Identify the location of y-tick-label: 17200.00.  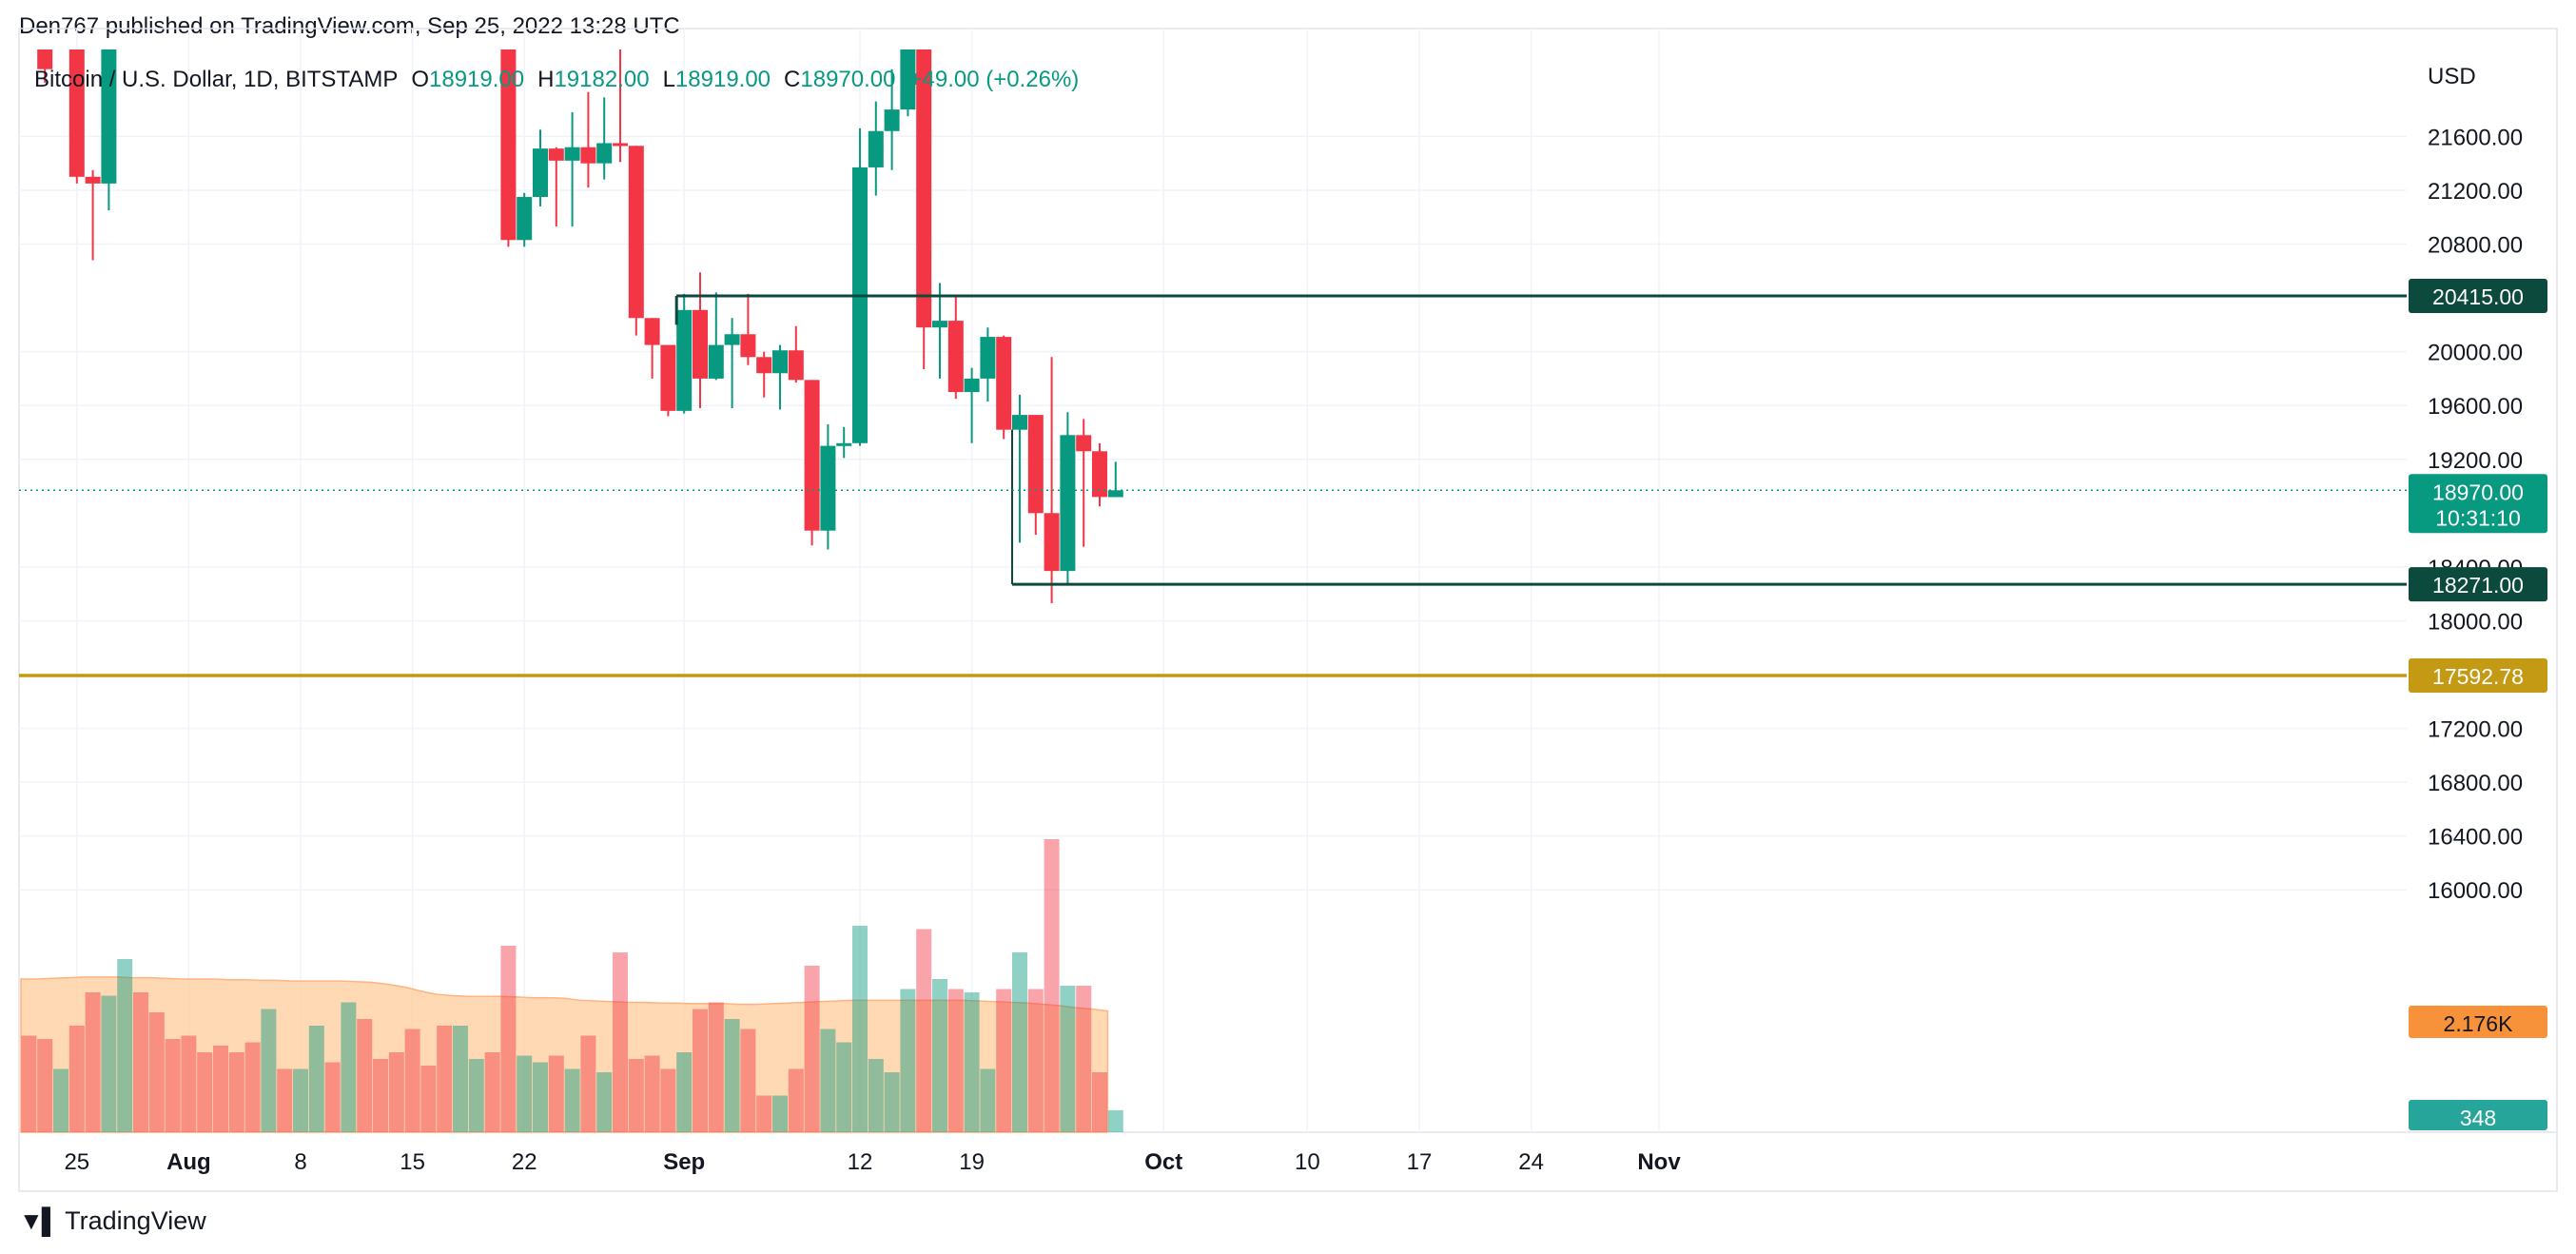
(2476, 730).